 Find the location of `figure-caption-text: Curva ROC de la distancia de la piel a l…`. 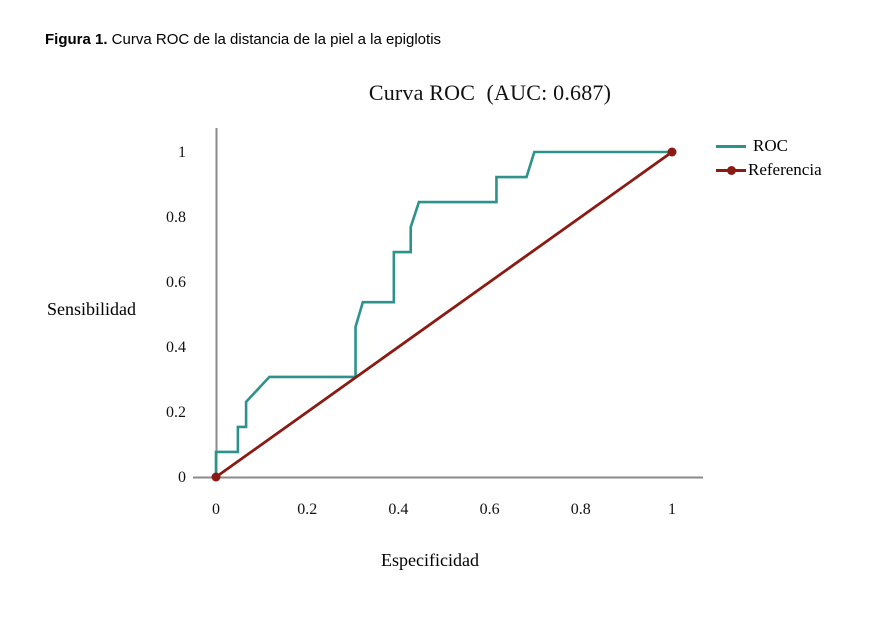

figure-caption-text: Curva ROC de la distancia de la piel a l… is located at coordinates (274, 39).